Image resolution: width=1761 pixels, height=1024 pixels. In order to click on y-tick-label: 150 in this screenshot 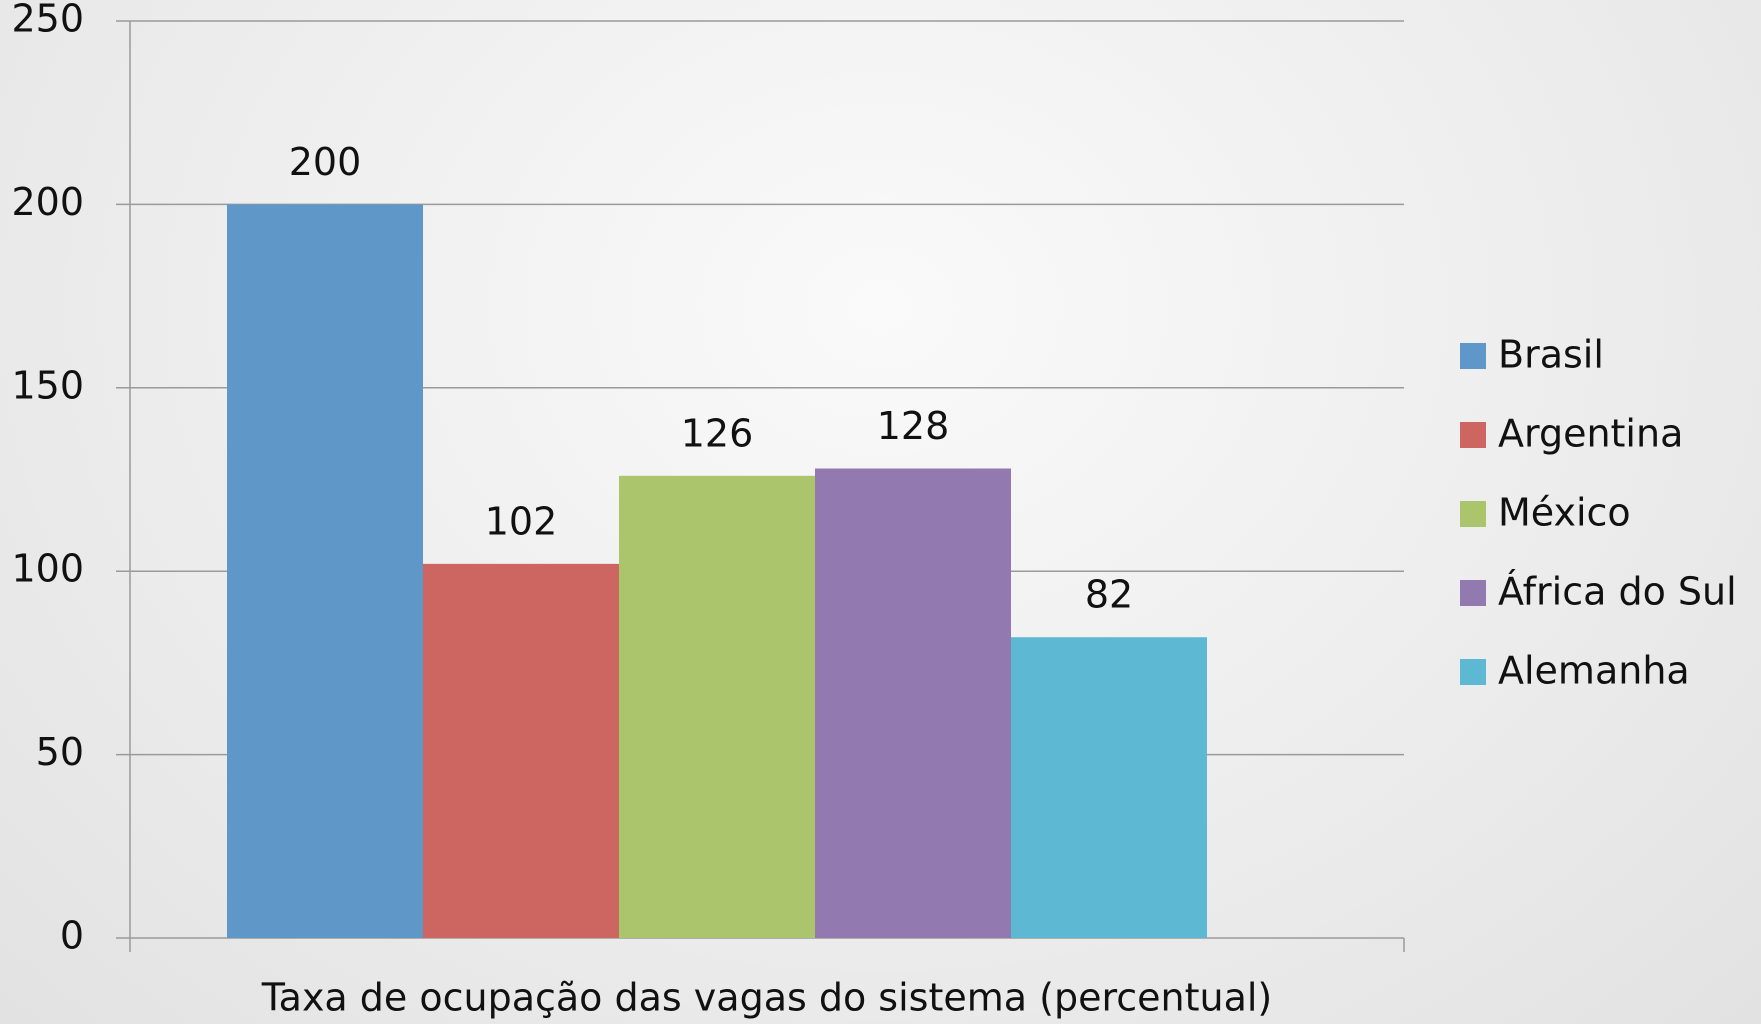, I will do `click(47, 385)`.